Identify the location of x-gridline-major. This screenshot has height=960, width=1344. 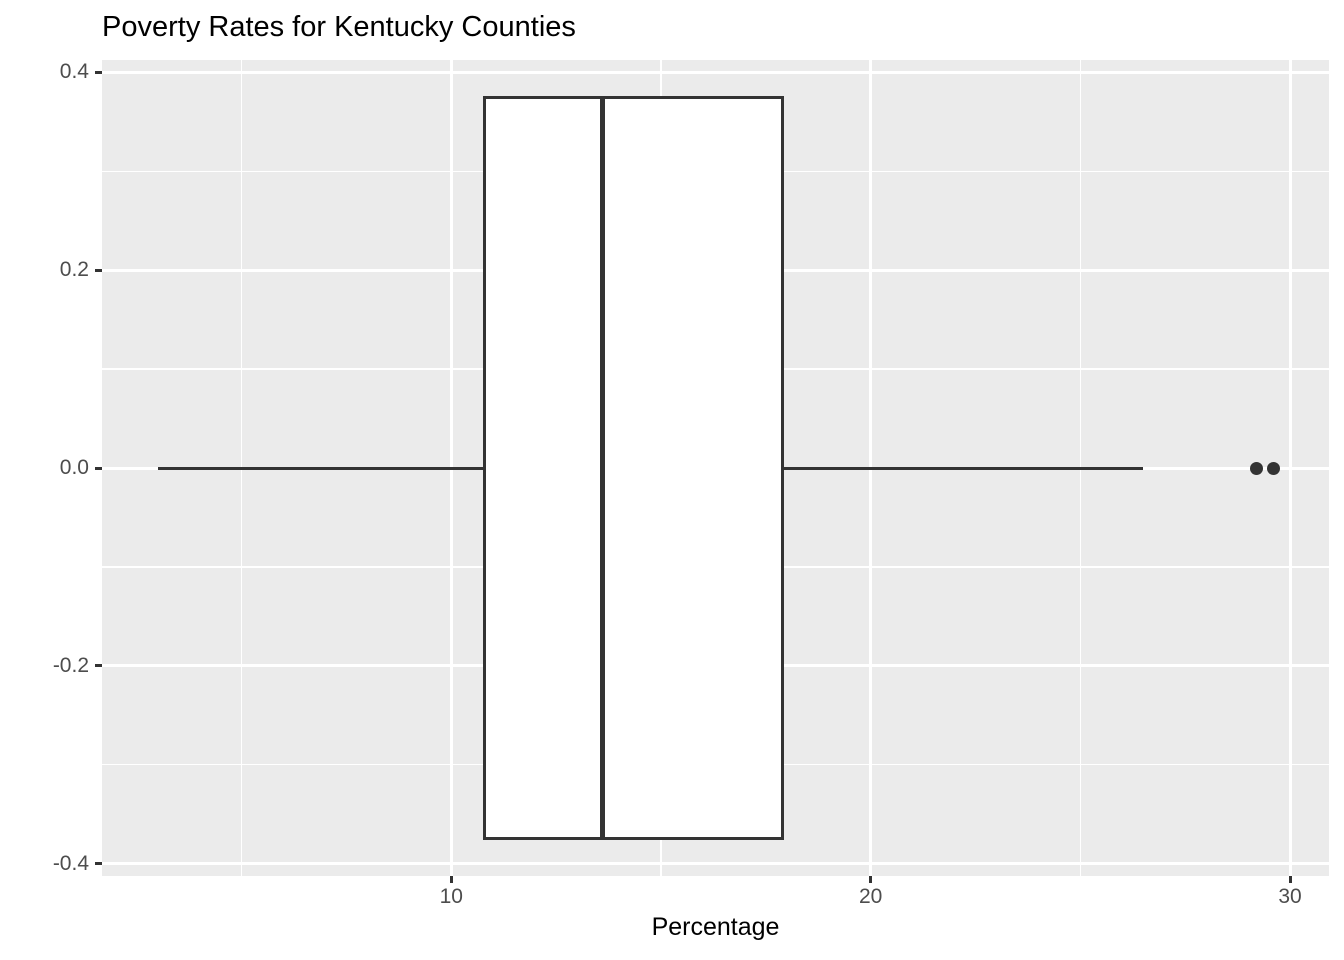
(1290, 468).